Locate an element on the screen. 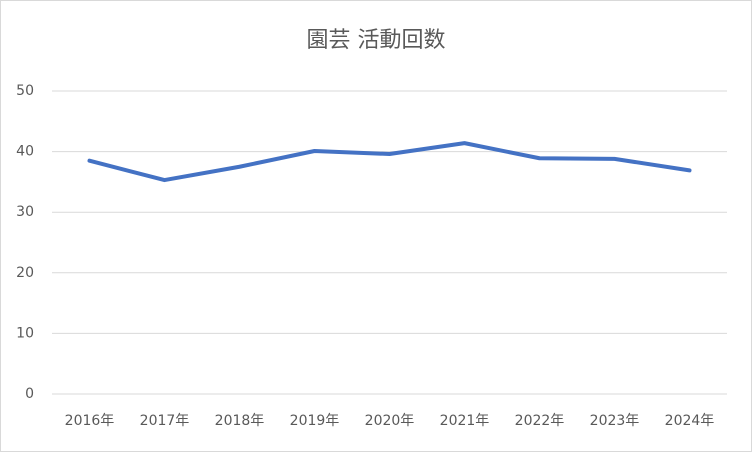 This screenshot has width=752, height=452. x-tick-label: 2022年 is located at coordinates (540, 421).